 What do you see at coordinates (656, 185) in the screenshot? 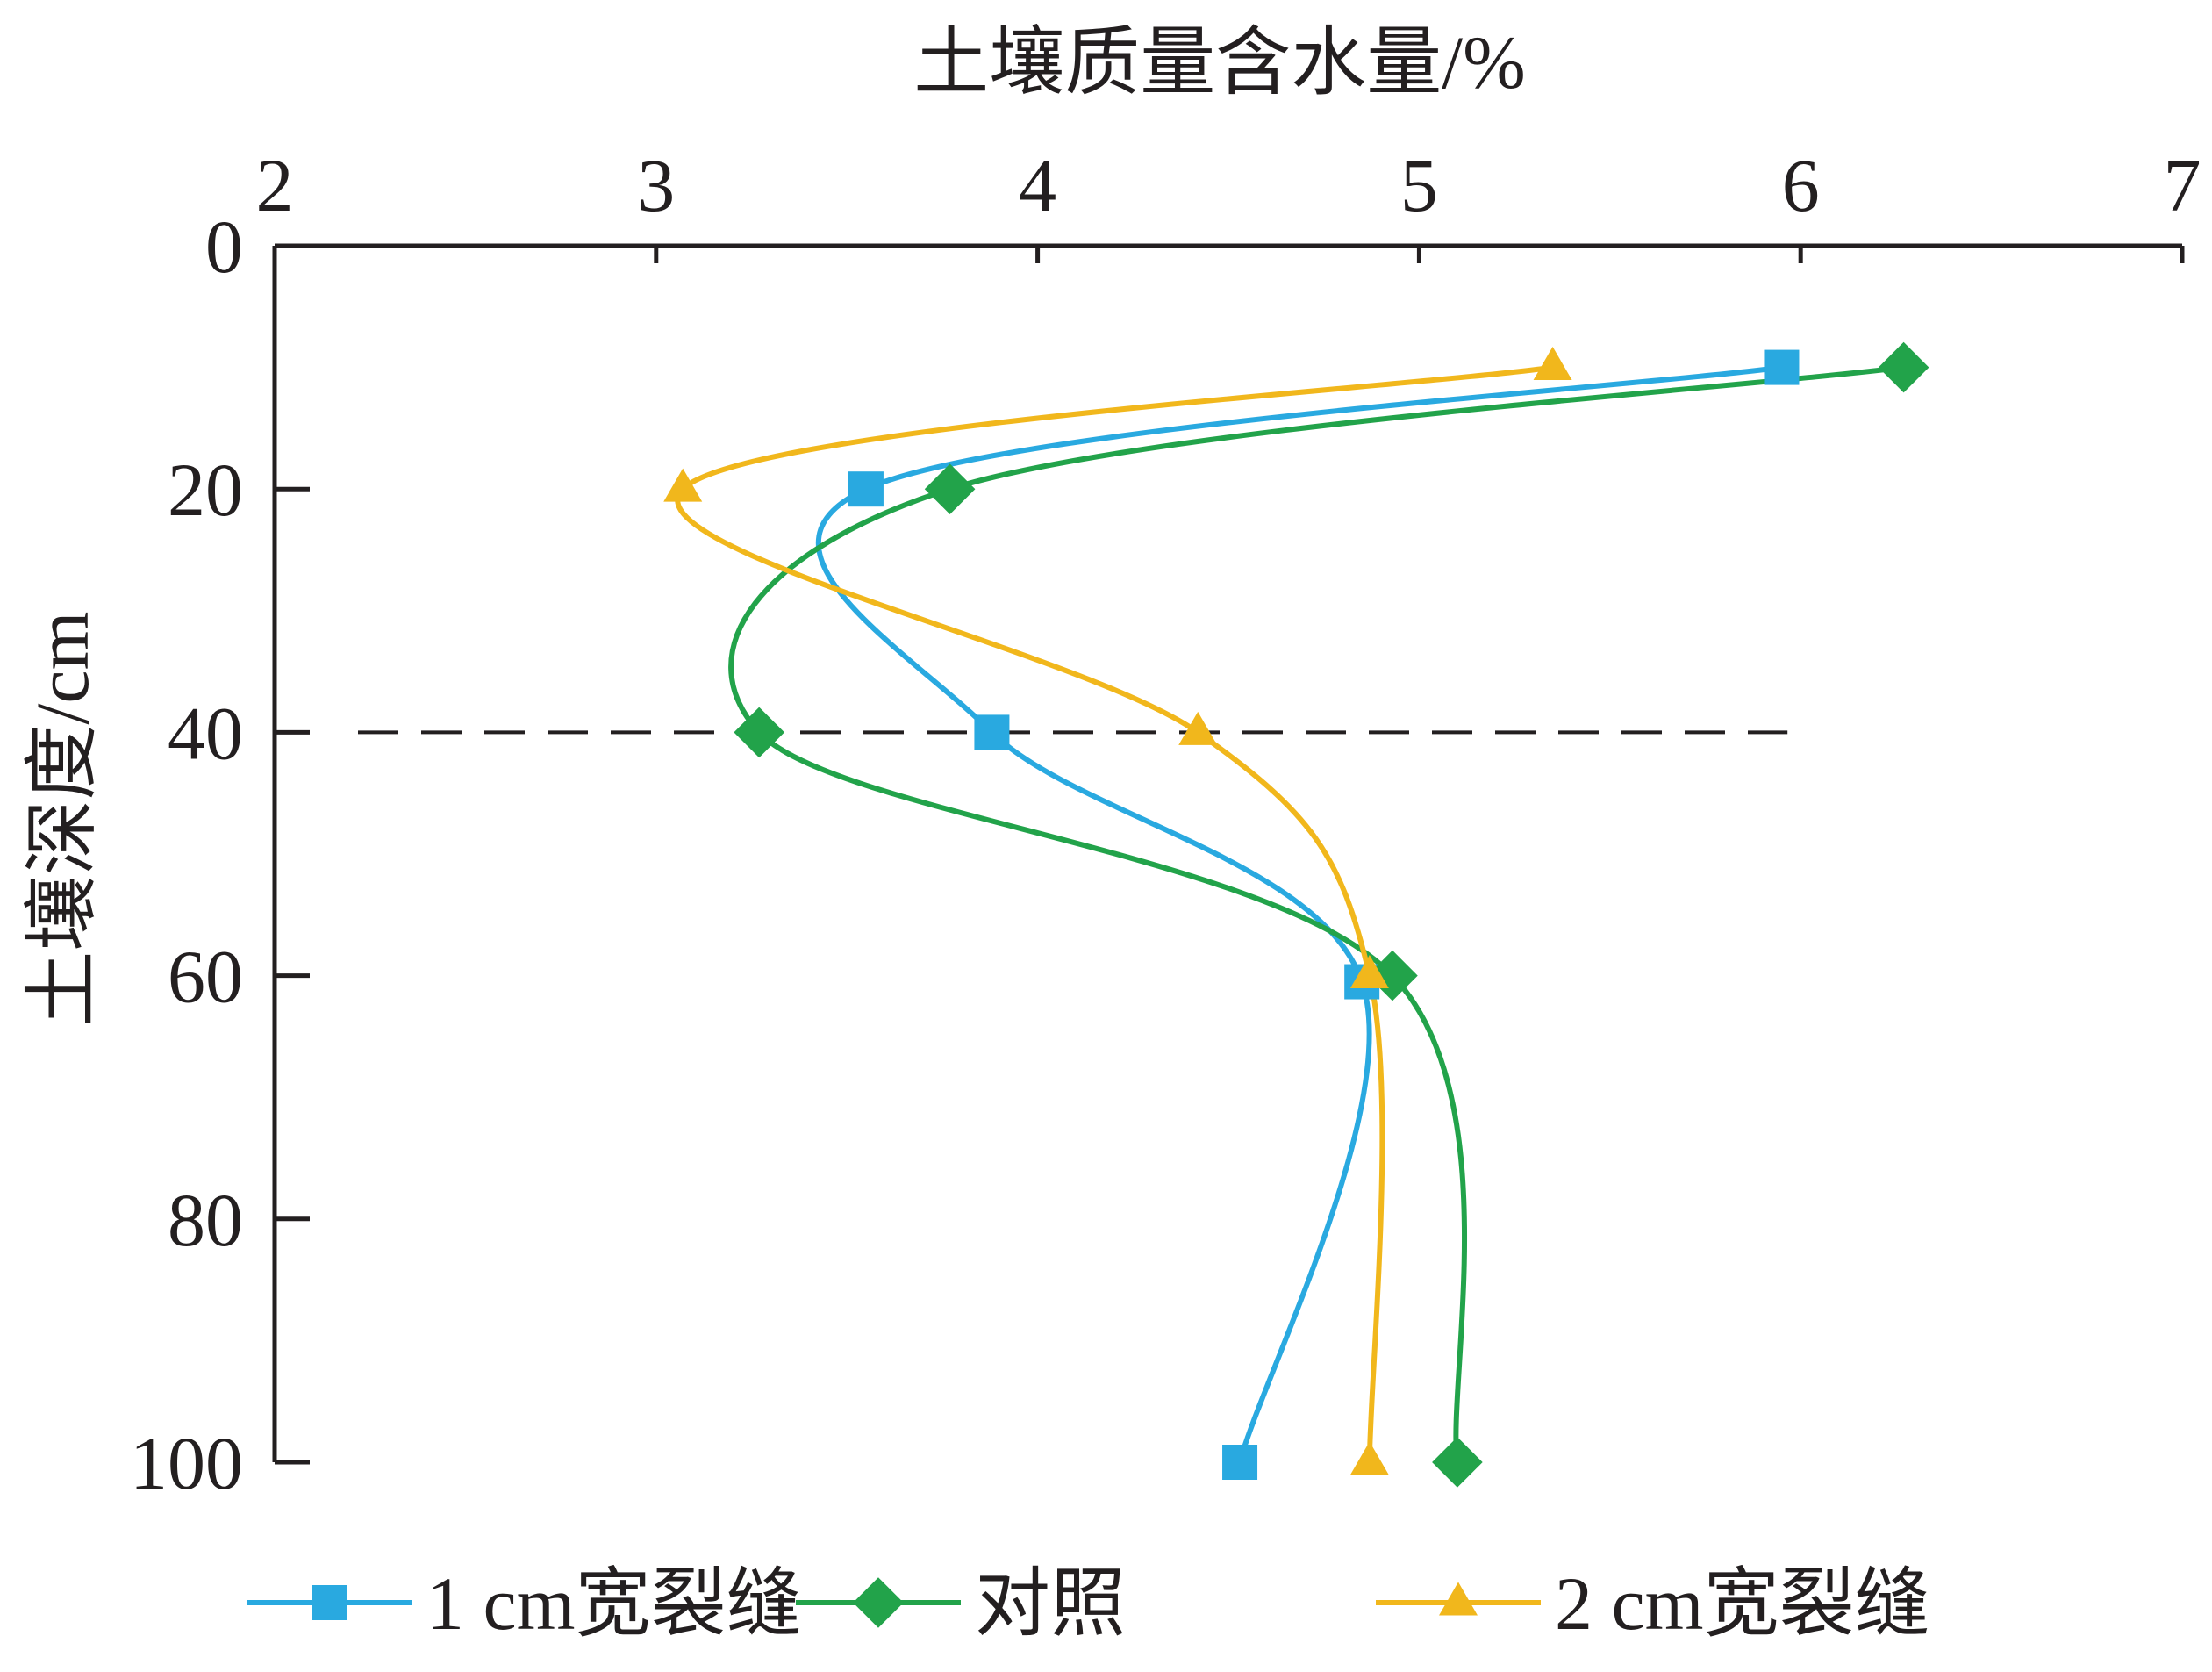
I see `x-tick-label: 3` at bounding box center [656, 185].